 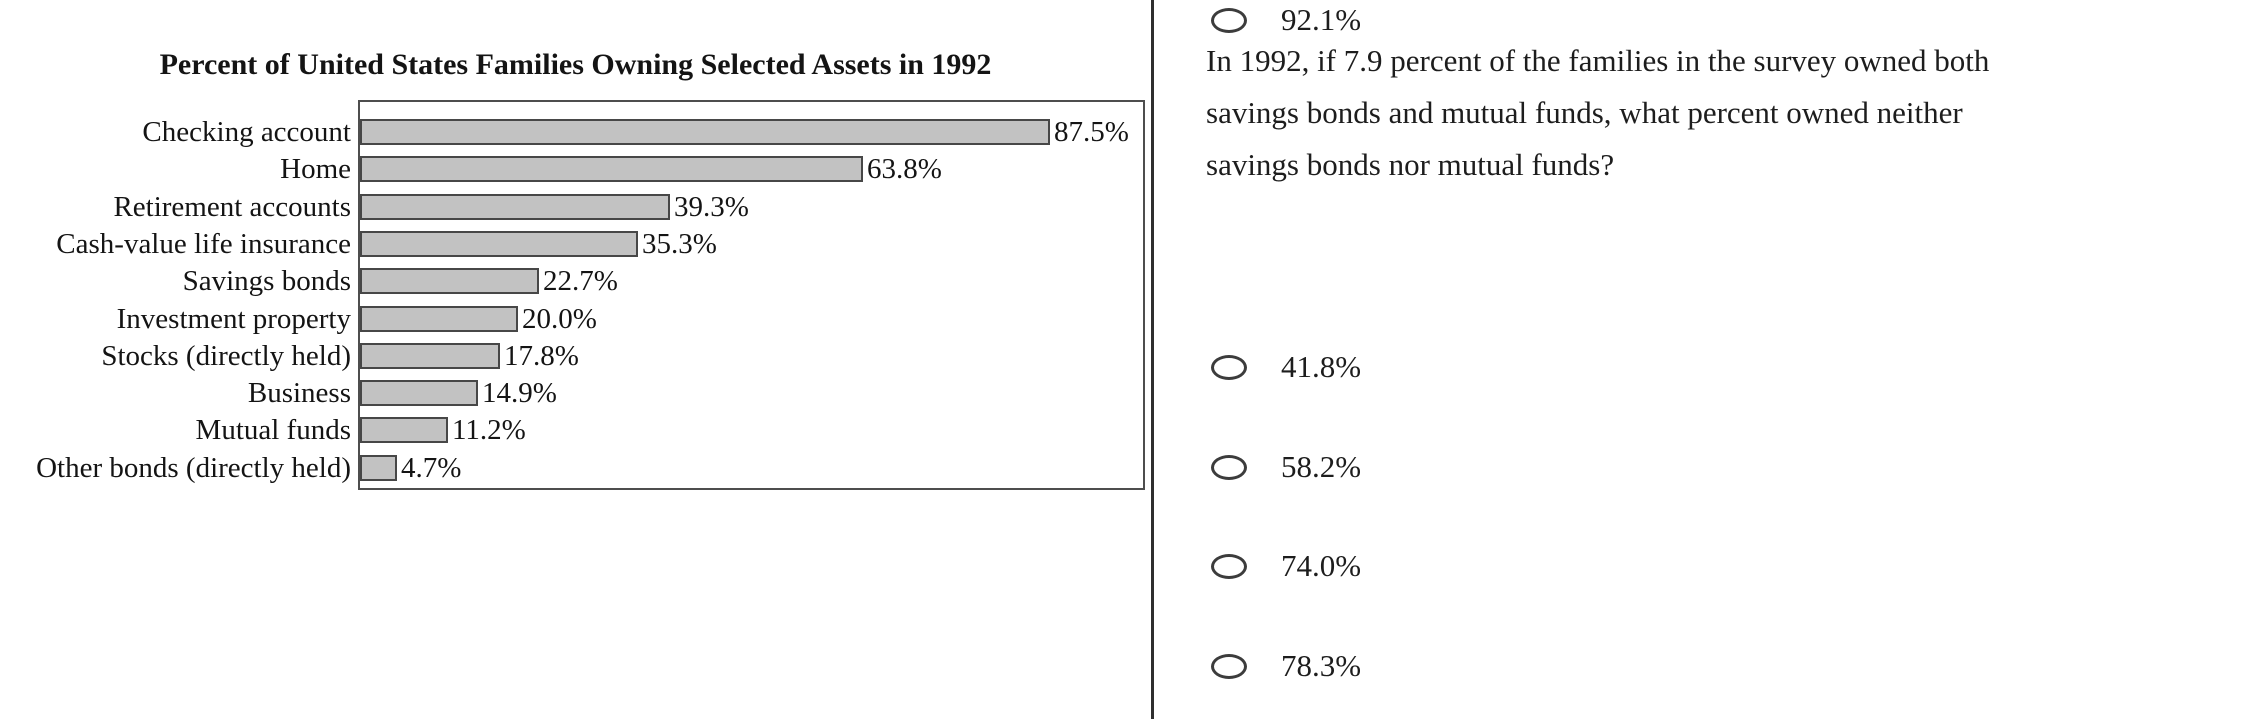 I want to click on option-label: 74.0%, so click(x=1321, y=565).